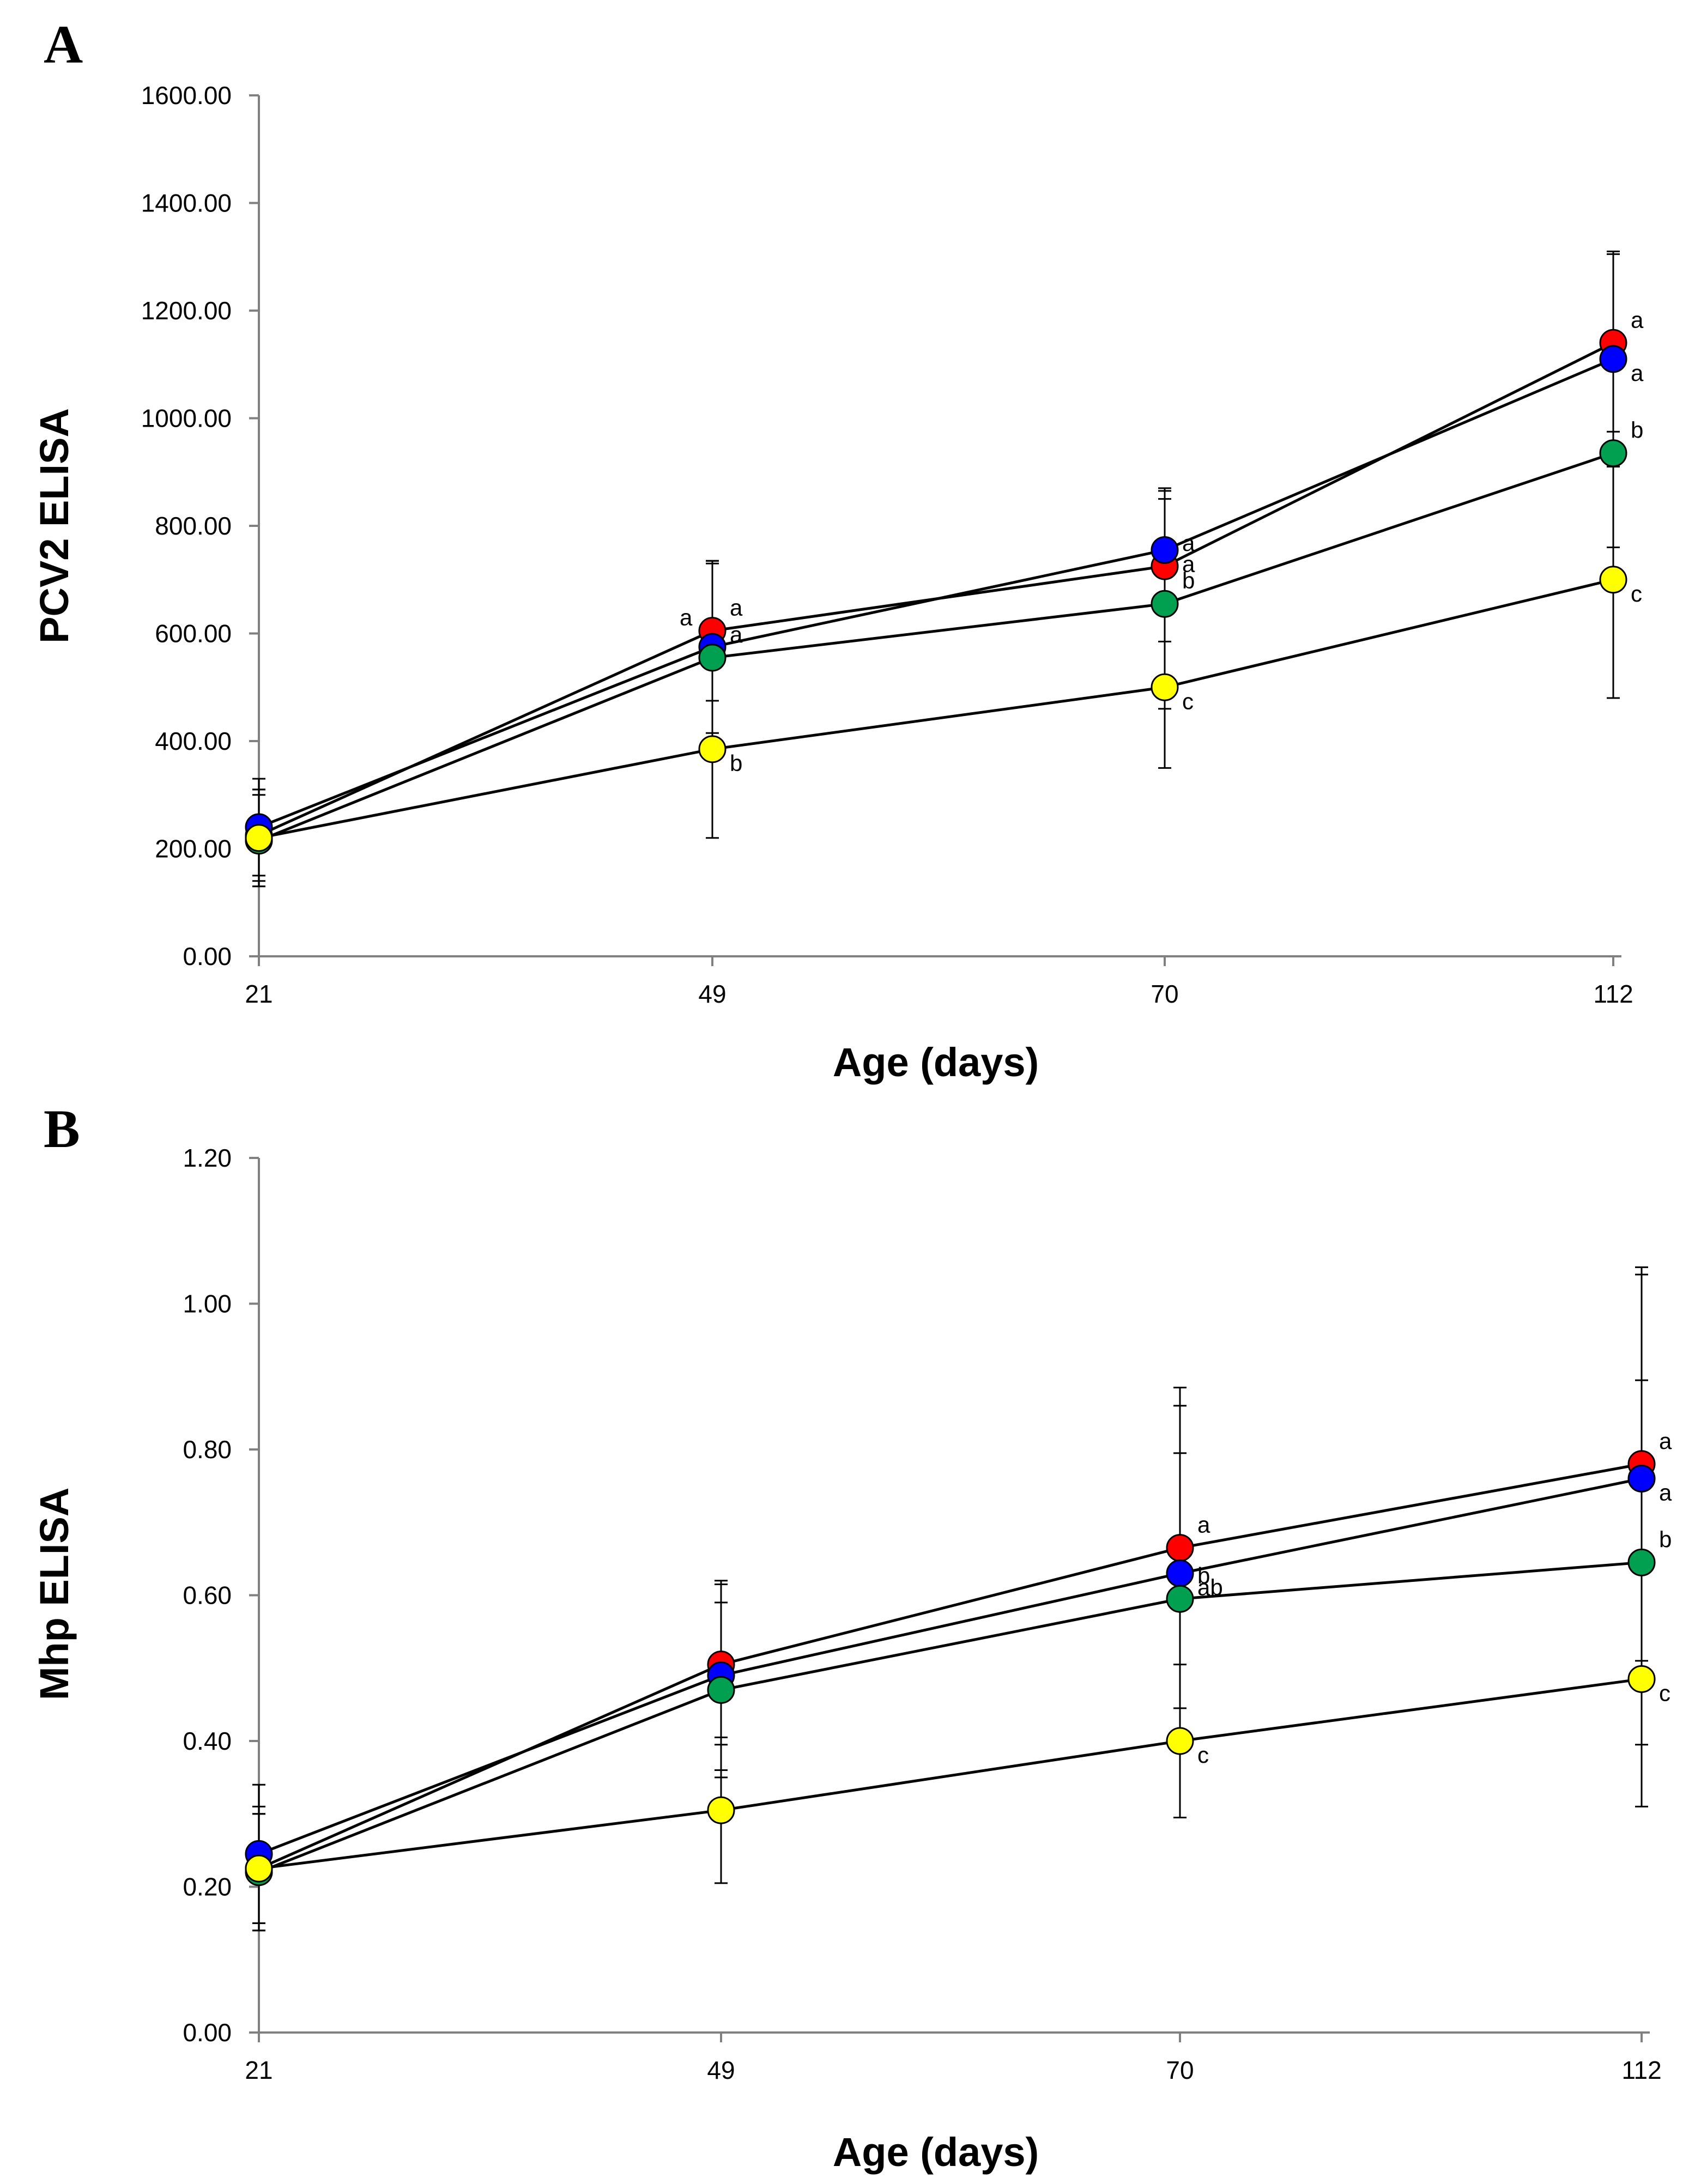 This screenshot has width=1707, height=2184. What do you see at coordinates (208, 1449) in the screenshot?
I see `y-tick-label: 0.80` at bounding box center [208, 1449].